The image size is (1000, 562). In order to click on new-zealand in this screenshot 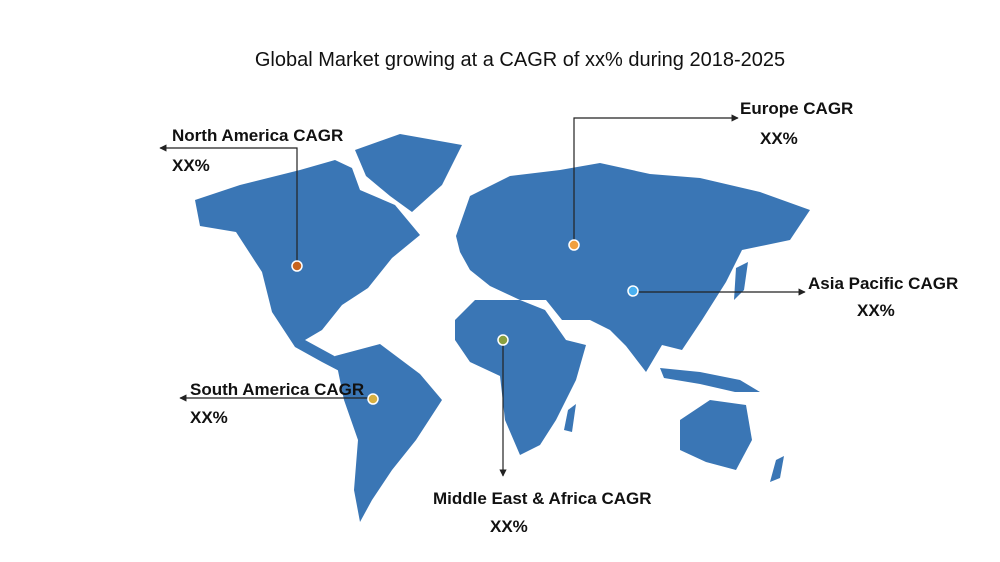, I will do `click(777, 469)`.